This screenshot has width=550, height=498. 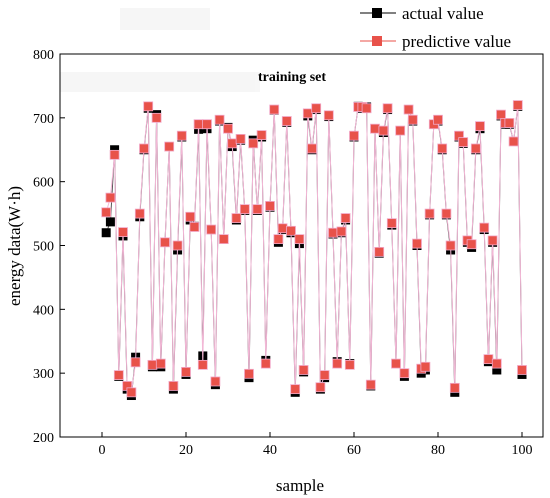 What do you see at coordinates (43, 55) in the screenshot?
I see `y-tick-label: 800` at bounding box center [43, 55].